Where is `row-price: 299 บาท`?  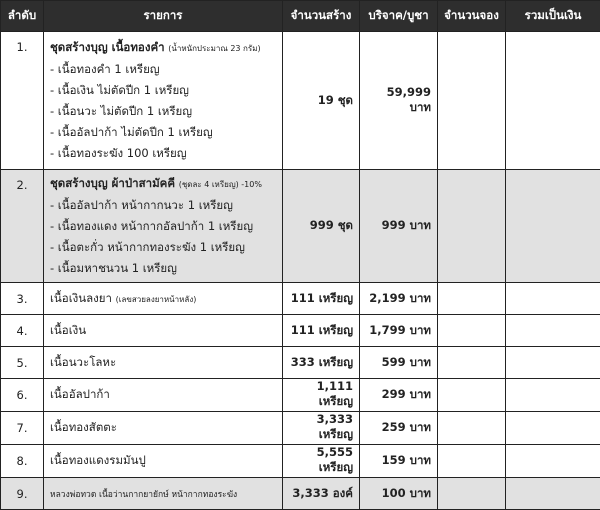
row-price: 299 บาท is located at coordinates (399, 395).